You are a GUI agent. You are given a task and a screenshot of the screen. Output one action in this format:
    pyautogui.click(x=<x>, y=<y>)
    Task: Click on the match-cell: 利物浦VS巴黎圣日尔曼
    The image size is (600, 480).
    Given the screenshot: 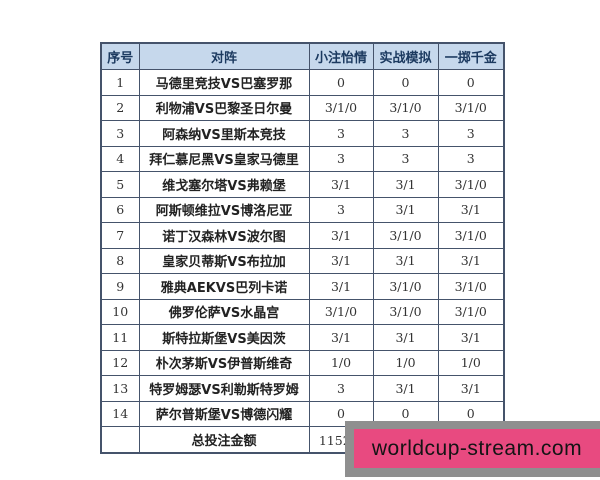 What is the action you would take?
    pyautogui.click(x=224, y=107)
    